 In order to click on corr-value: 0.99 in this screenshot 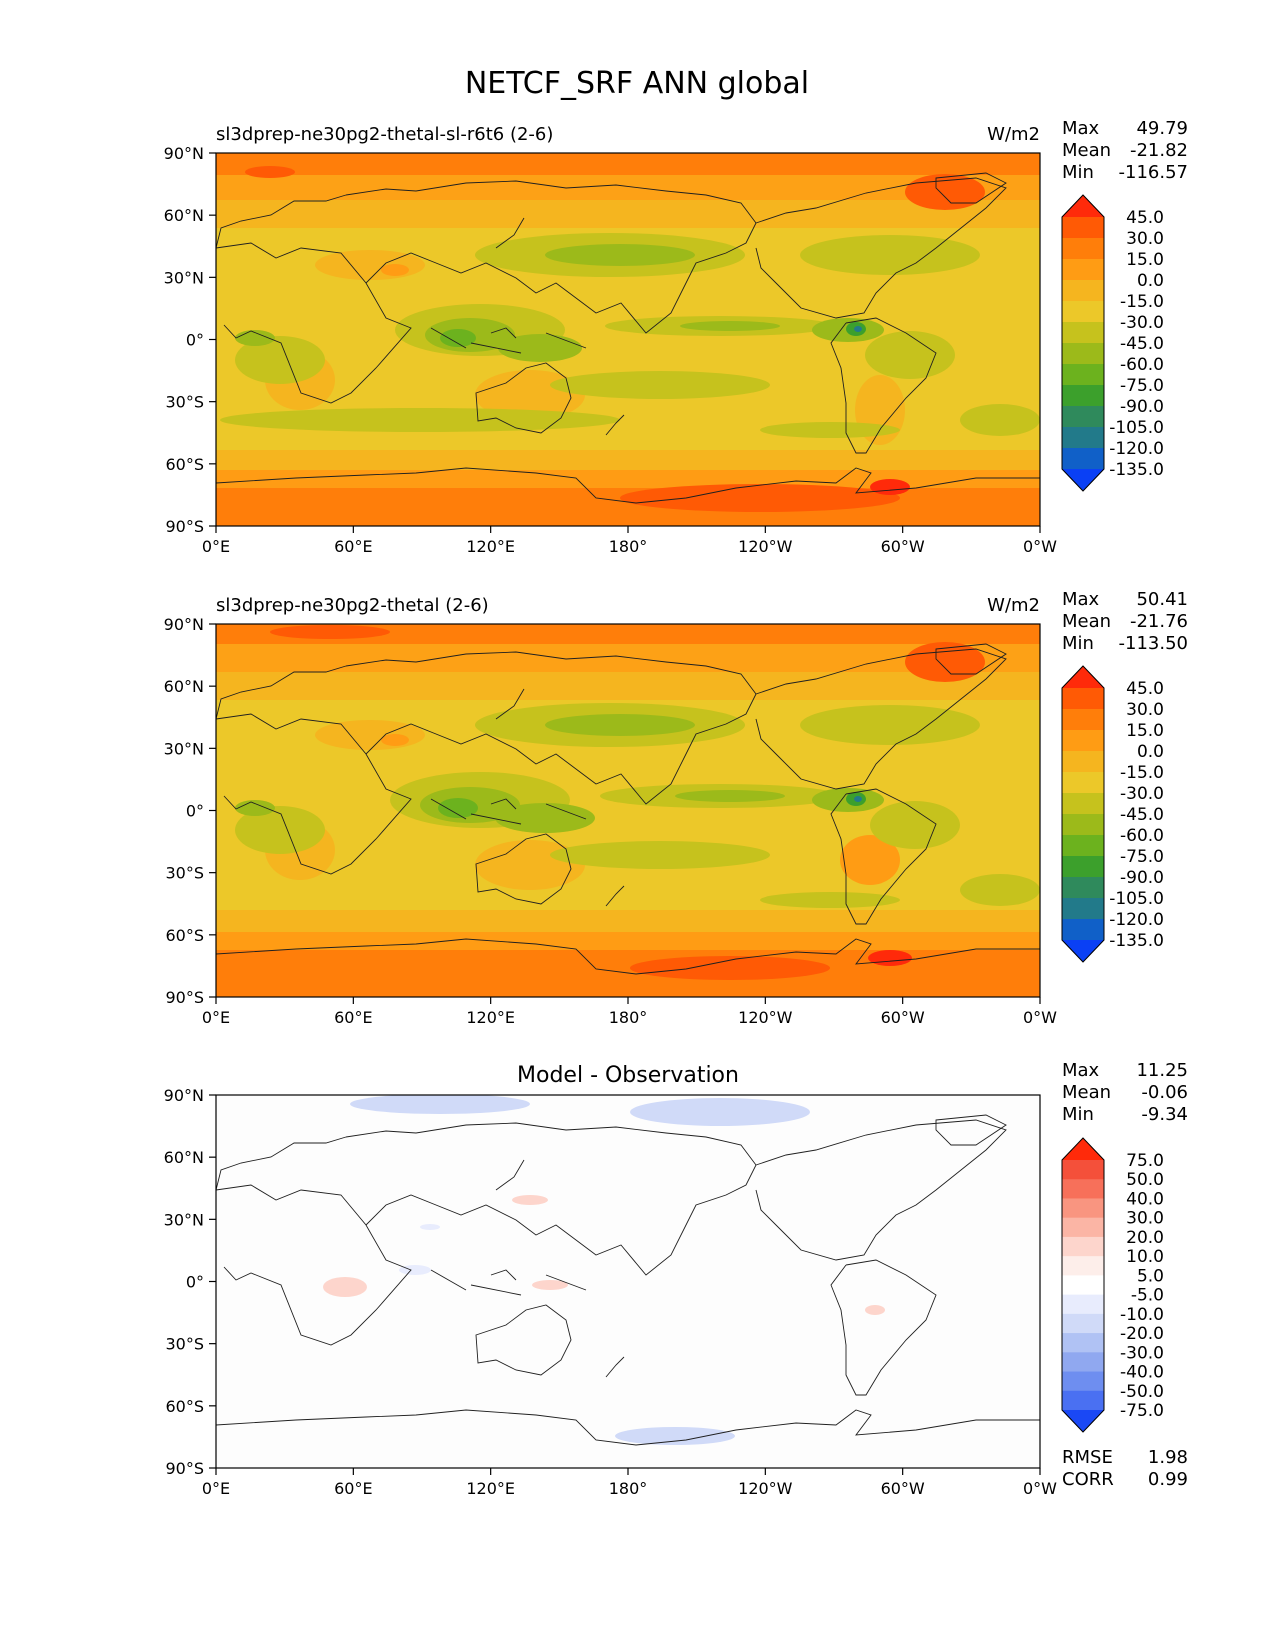, I will do `click(1168, 1479)`.